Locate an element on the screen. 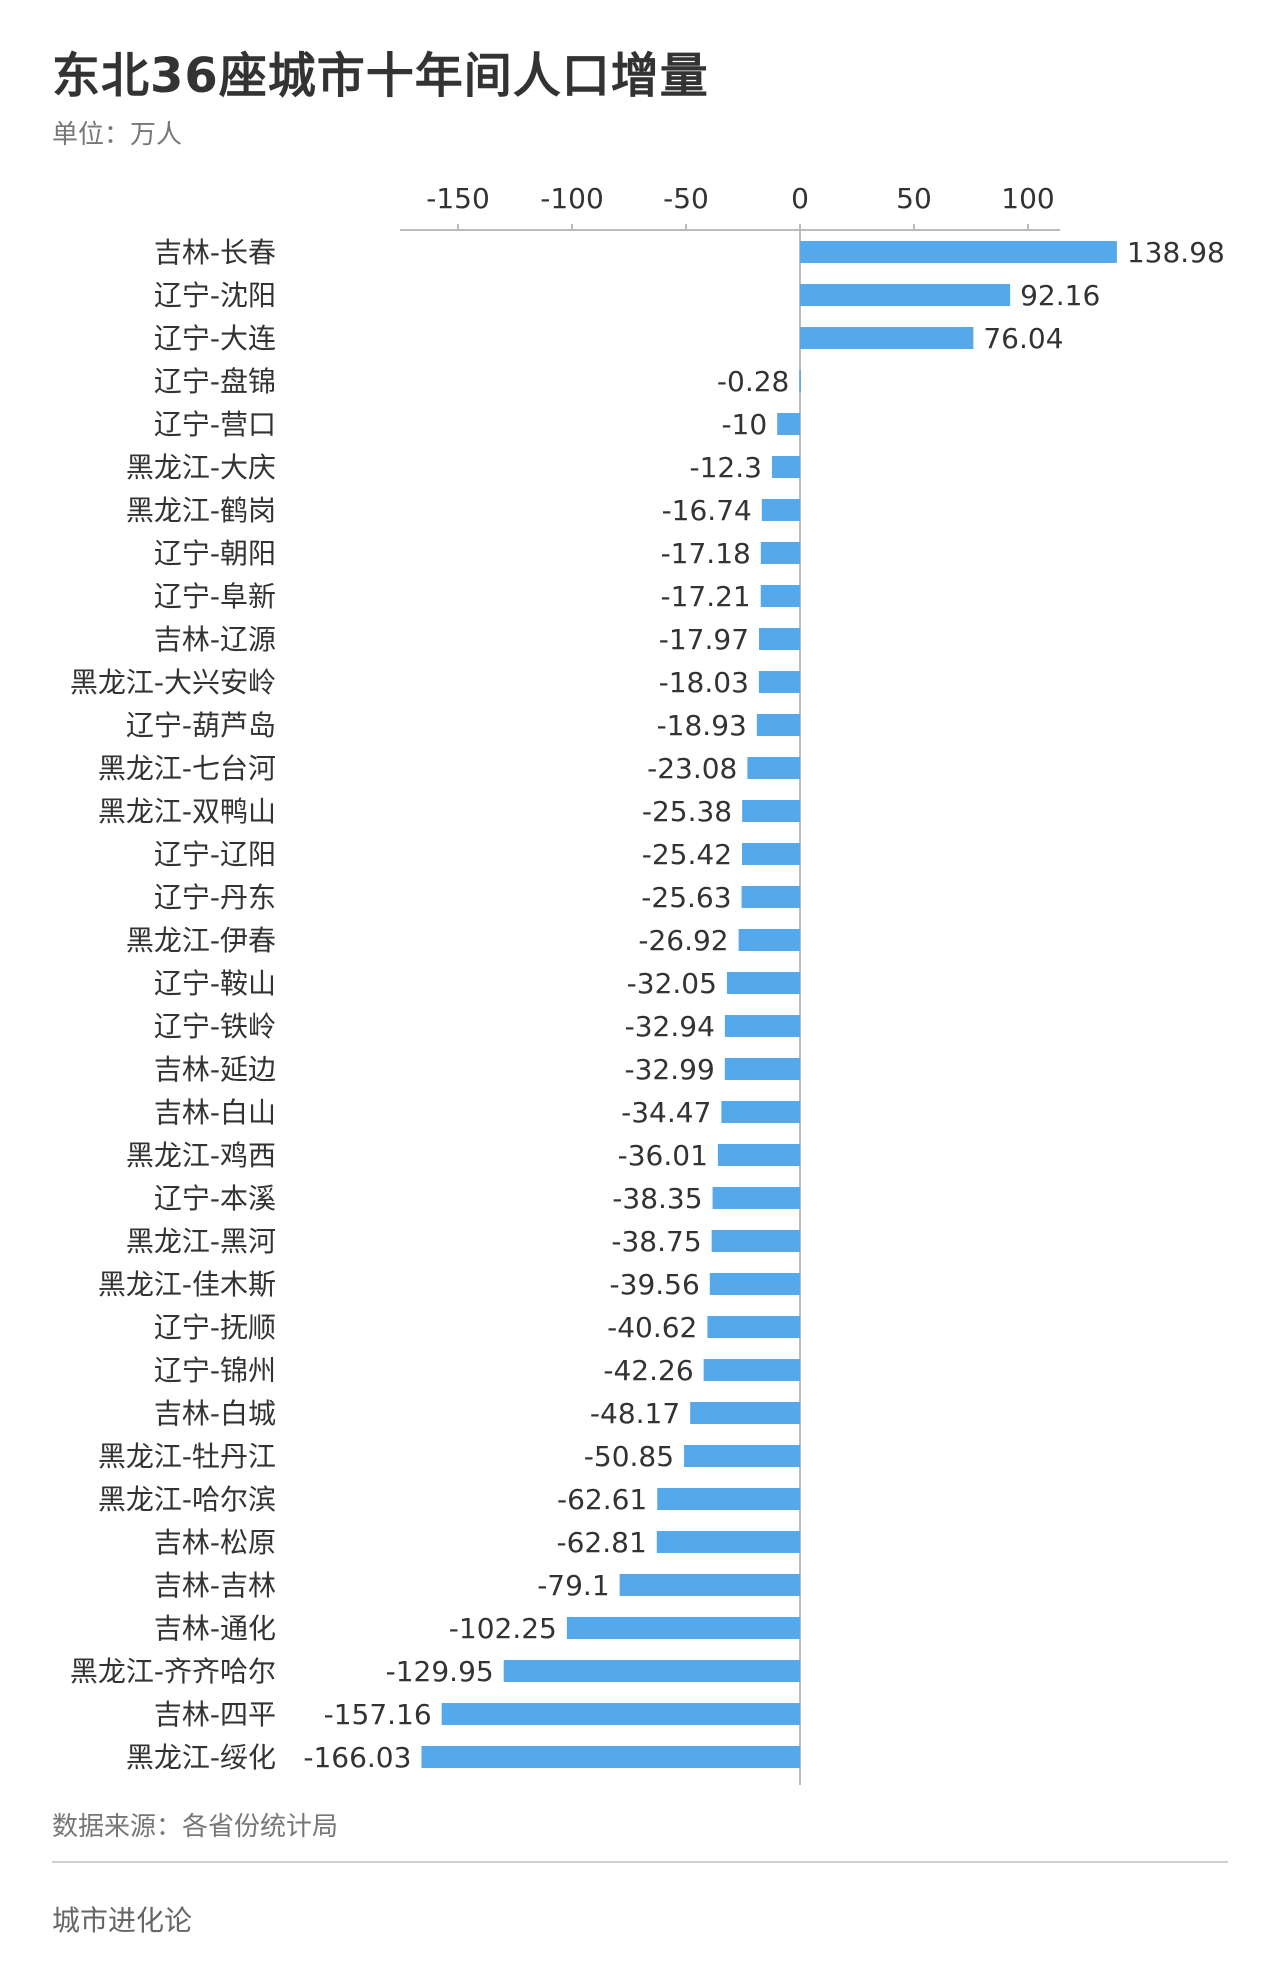 The image size is (1280, 1984). category-label: 辽宁-锦州 is located at coordinates (215, 1370).